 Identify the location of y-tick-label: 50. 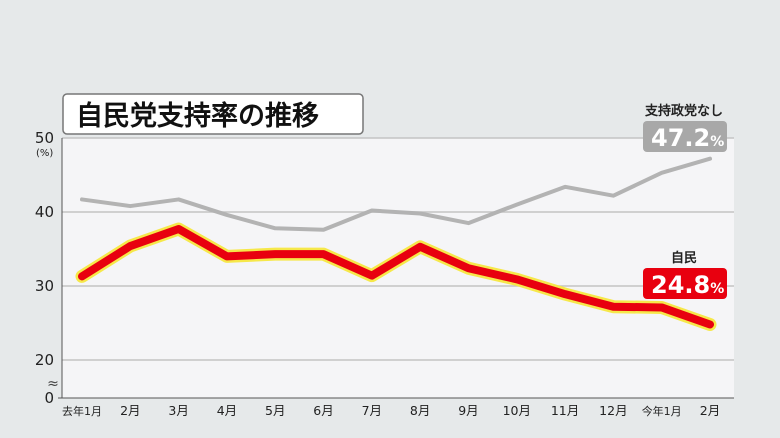
(44, 138).